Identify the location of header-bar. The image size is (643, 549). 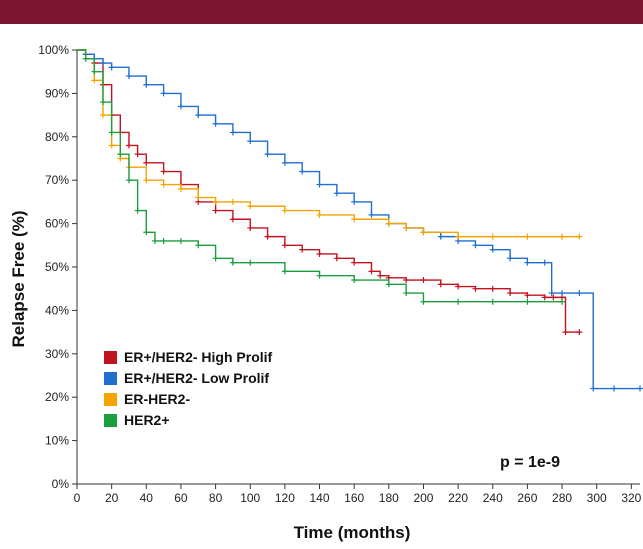
(321, 12).